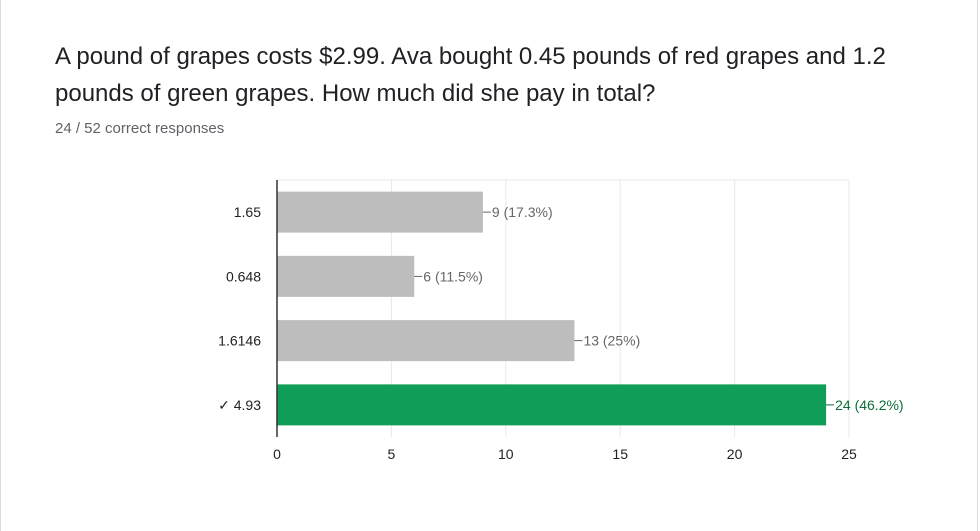 This screenshot has width=980, height=531. What do you see at coordinates (392, 454) in the screenshot?
I see `x-tick-label: 5` at bounding box center [392, 454].